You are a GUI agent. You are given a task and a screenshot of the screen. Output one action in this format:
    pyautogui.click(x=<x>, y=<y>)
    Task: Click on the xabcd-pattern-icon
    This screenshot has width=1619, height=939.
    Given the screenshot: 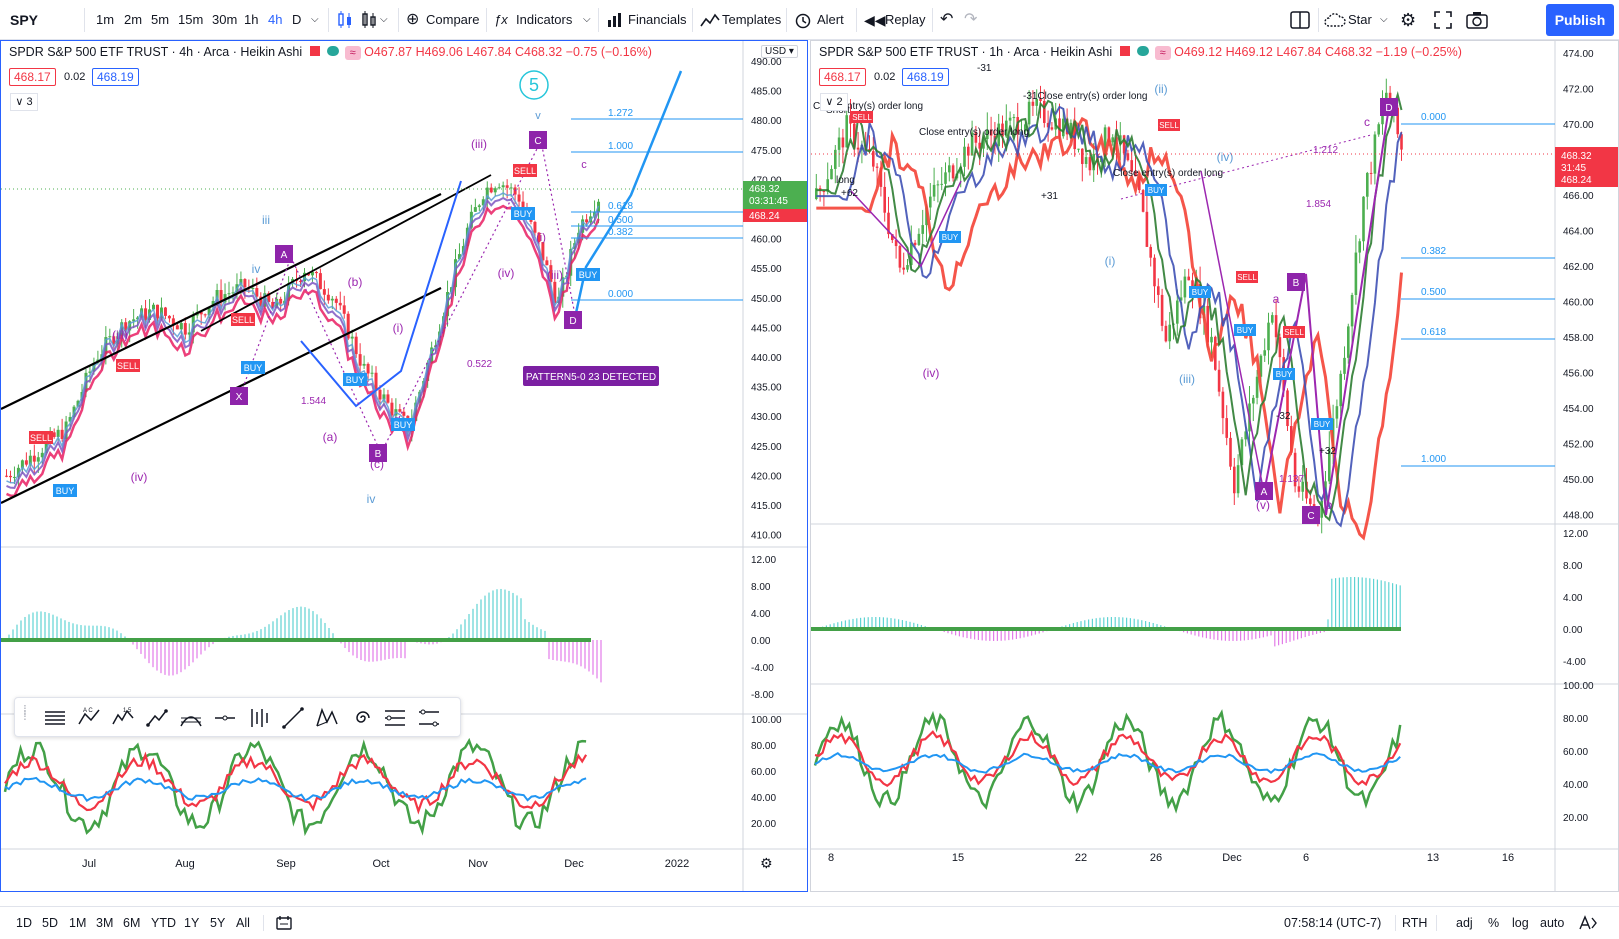 What is the action you would take?
    pyautogui.click(x=327, y=718)
    